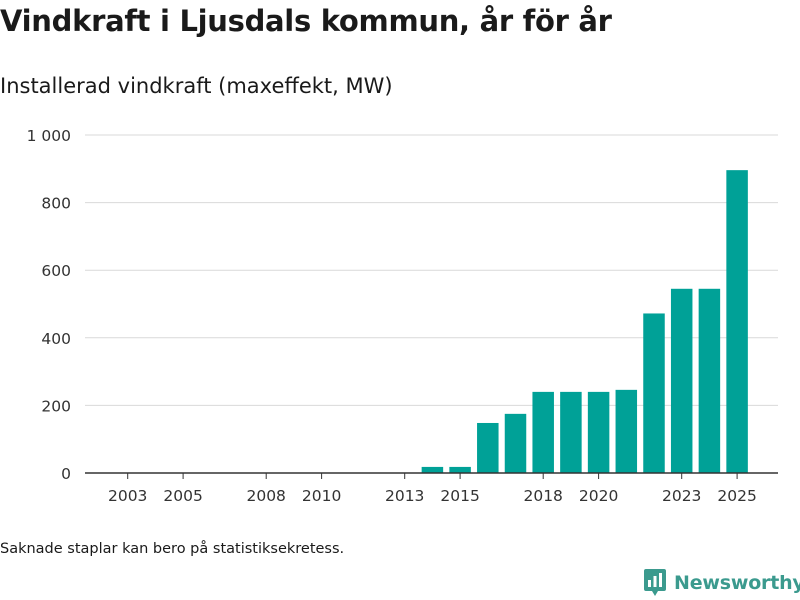  Describe the element at coordinates (459, 496) in the screenshot. I see `x-tick-label: 2015` at that location.